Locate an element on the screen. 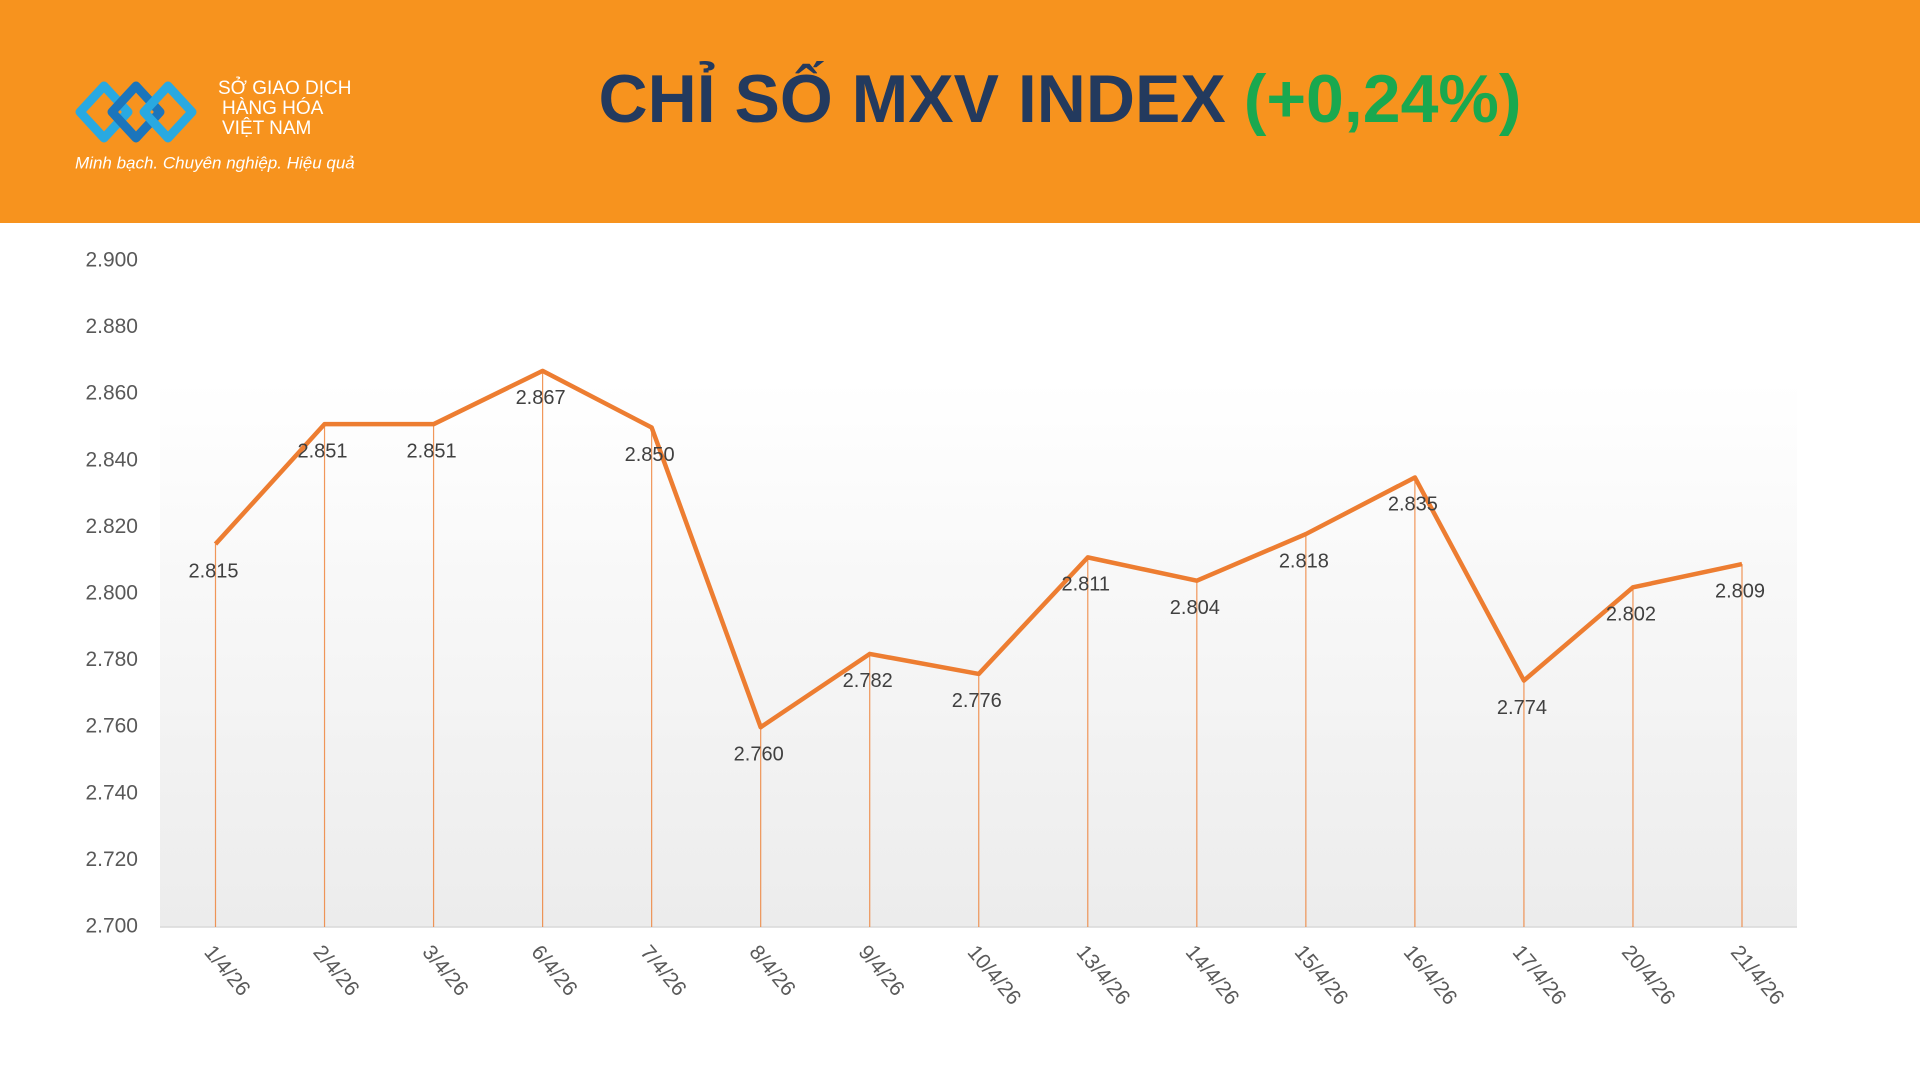 This screenshot has width=1920, height=1085. data-label: 2.774 is located at coordinates (1522, 708).